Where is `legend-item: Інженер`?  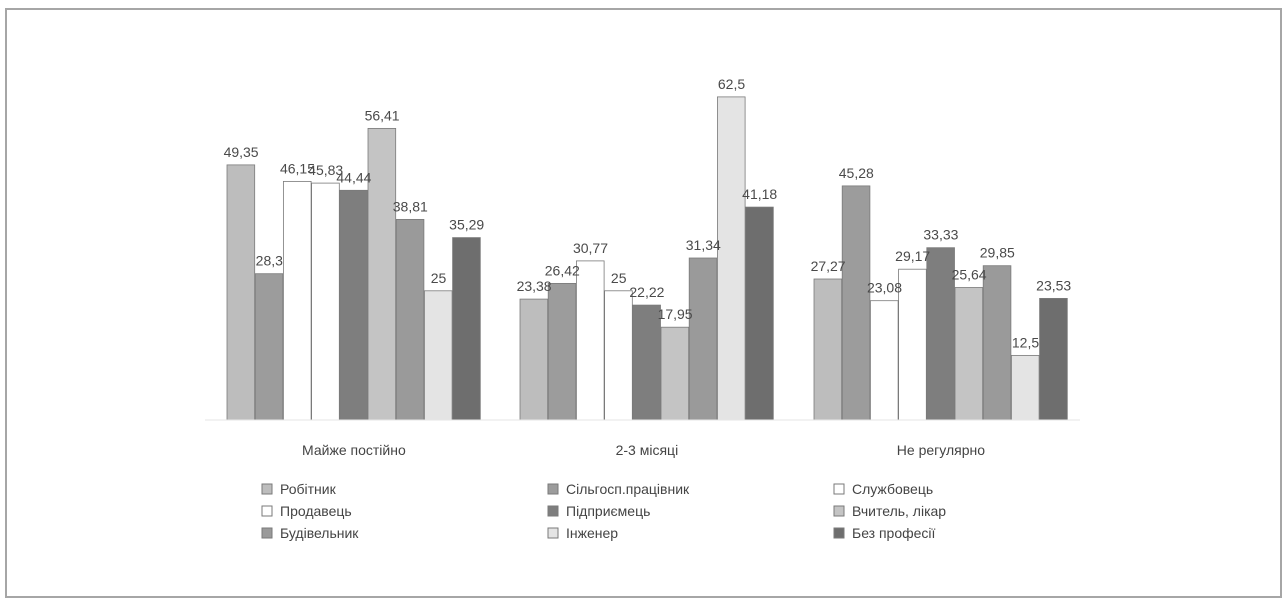 legend-item: Інженер is located at coordinates (582, 533).